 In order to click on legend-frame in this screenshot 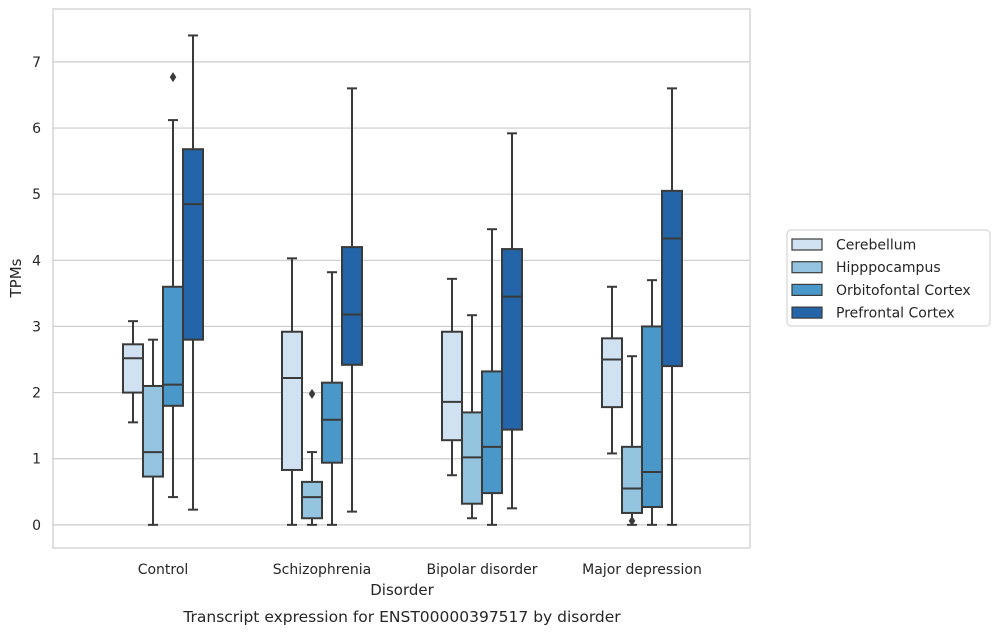, I will do `click(888, 278)`.